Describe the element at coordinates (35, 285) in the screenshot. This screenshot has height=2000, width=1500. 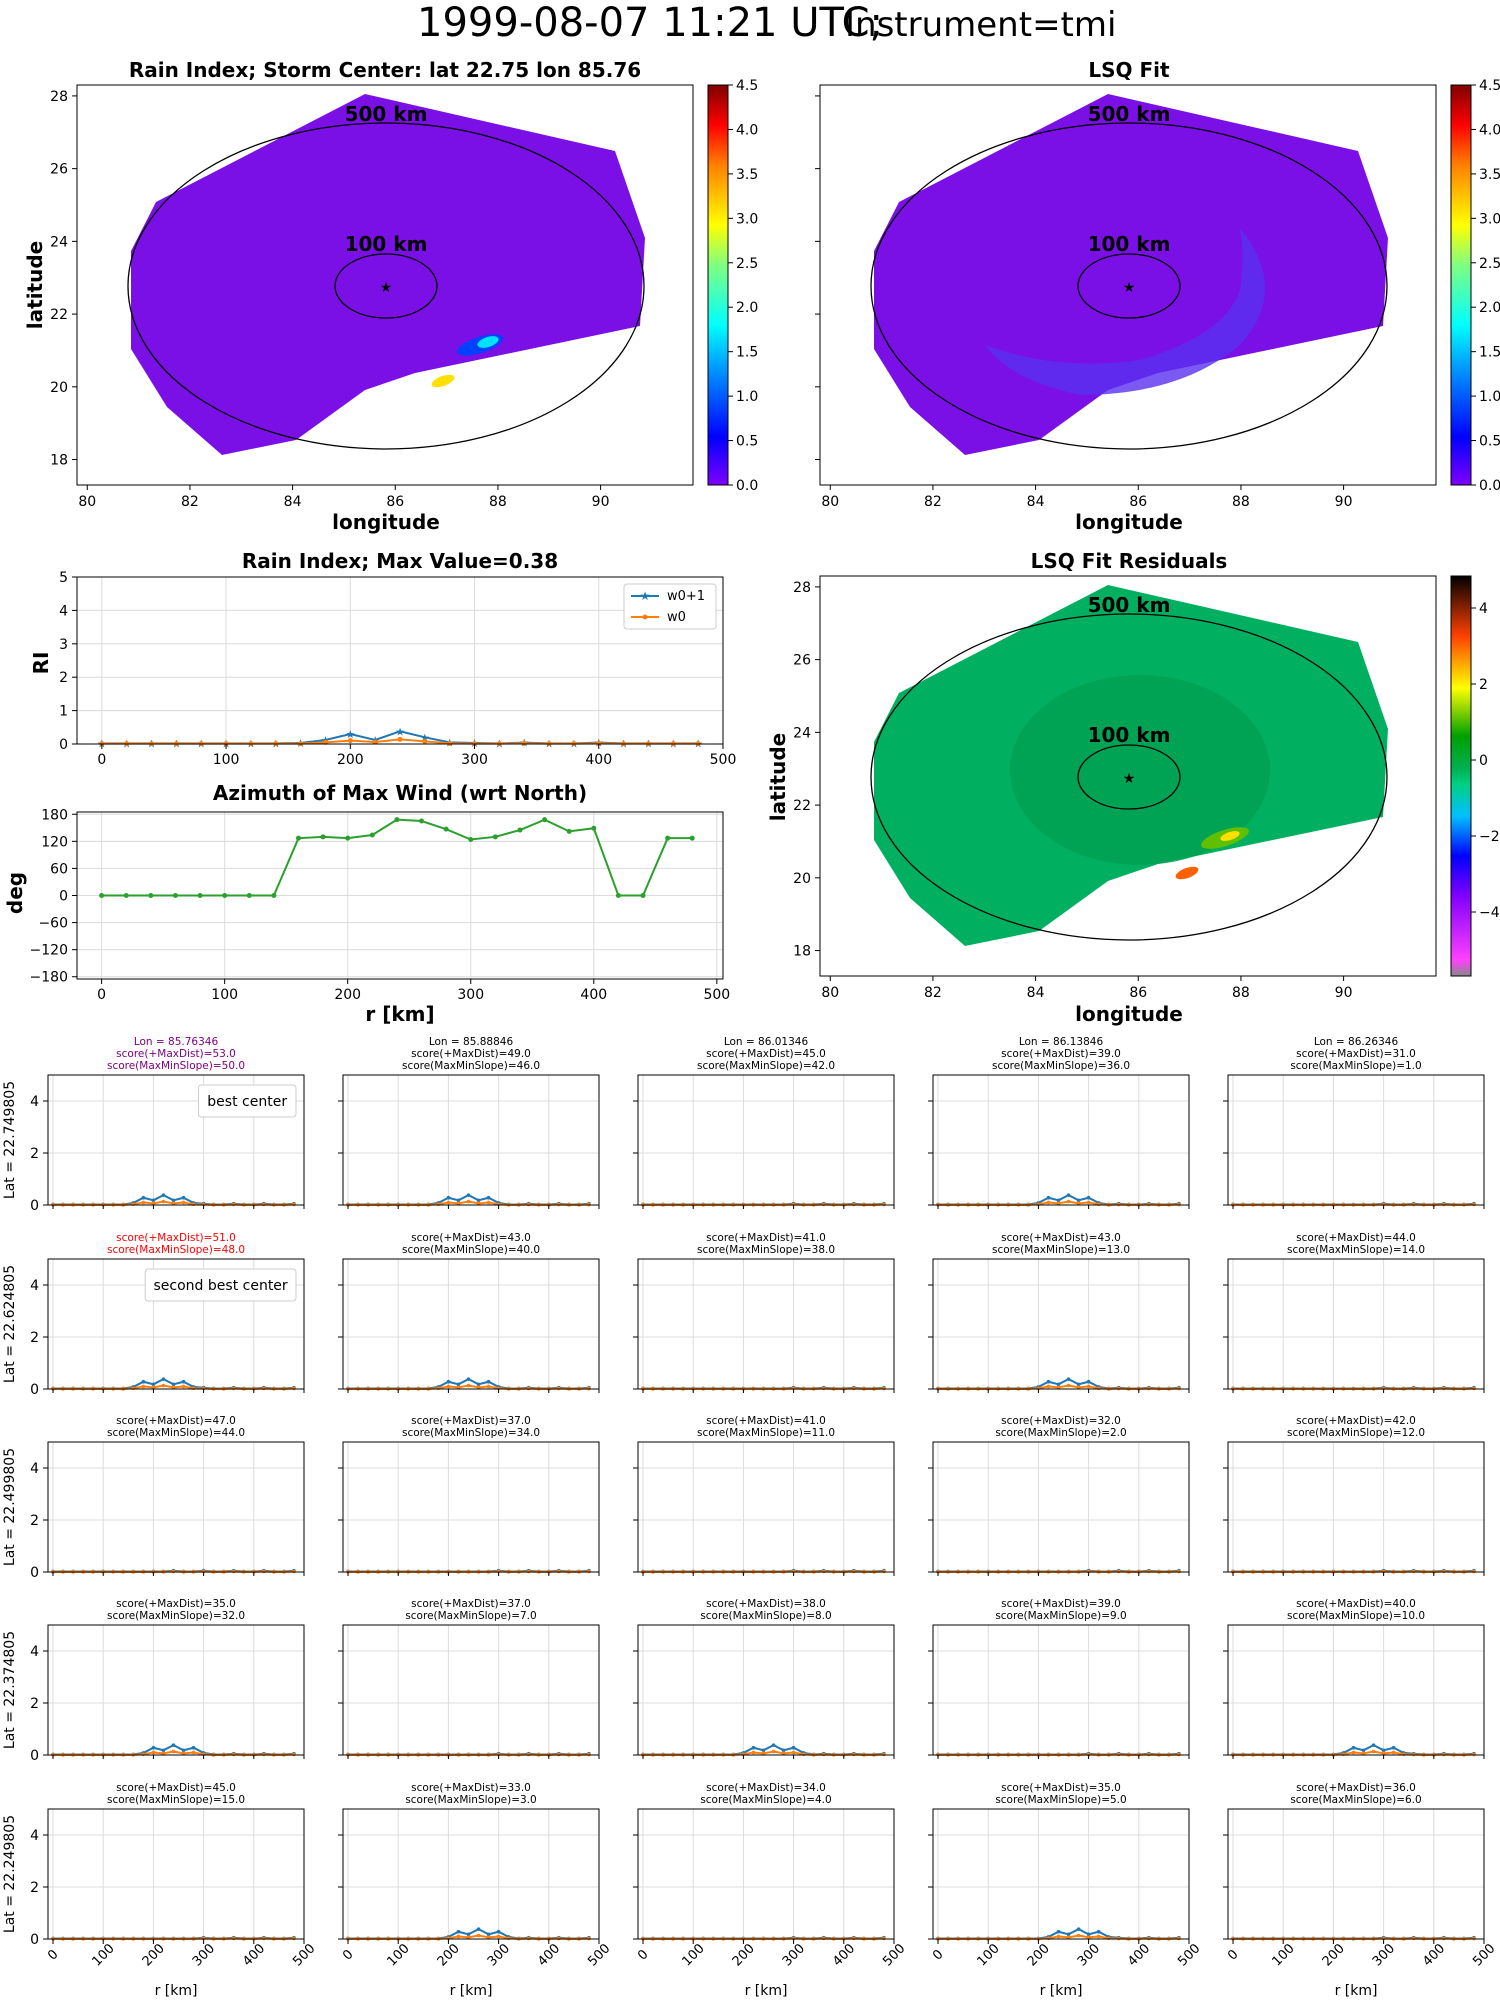
I see `rain-index-map-ylabel: latitude` at that location.